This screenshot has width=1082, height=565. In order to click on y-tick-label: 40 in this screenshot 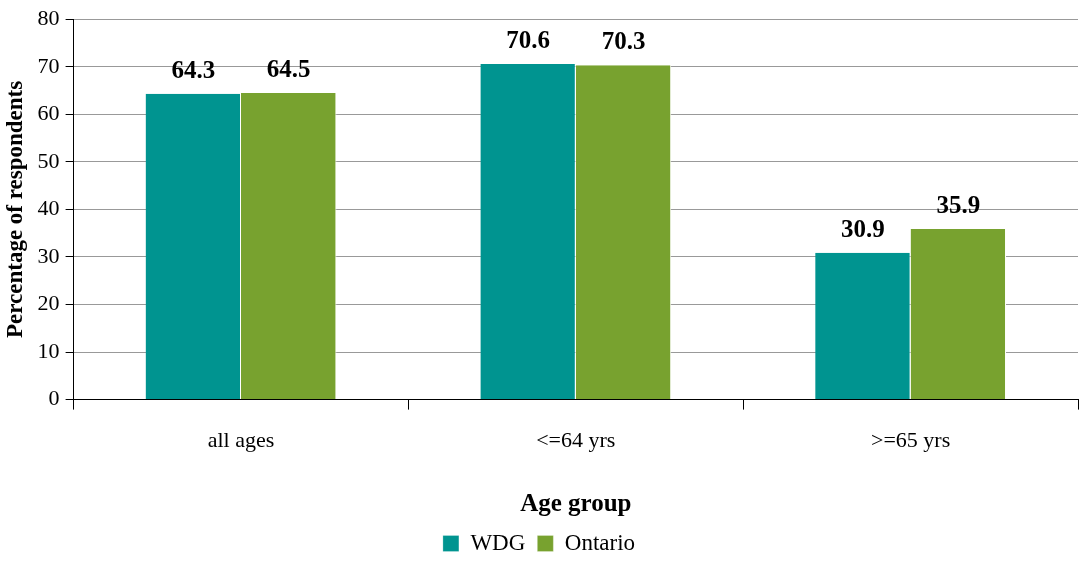, I will do `click(48, 208)`.